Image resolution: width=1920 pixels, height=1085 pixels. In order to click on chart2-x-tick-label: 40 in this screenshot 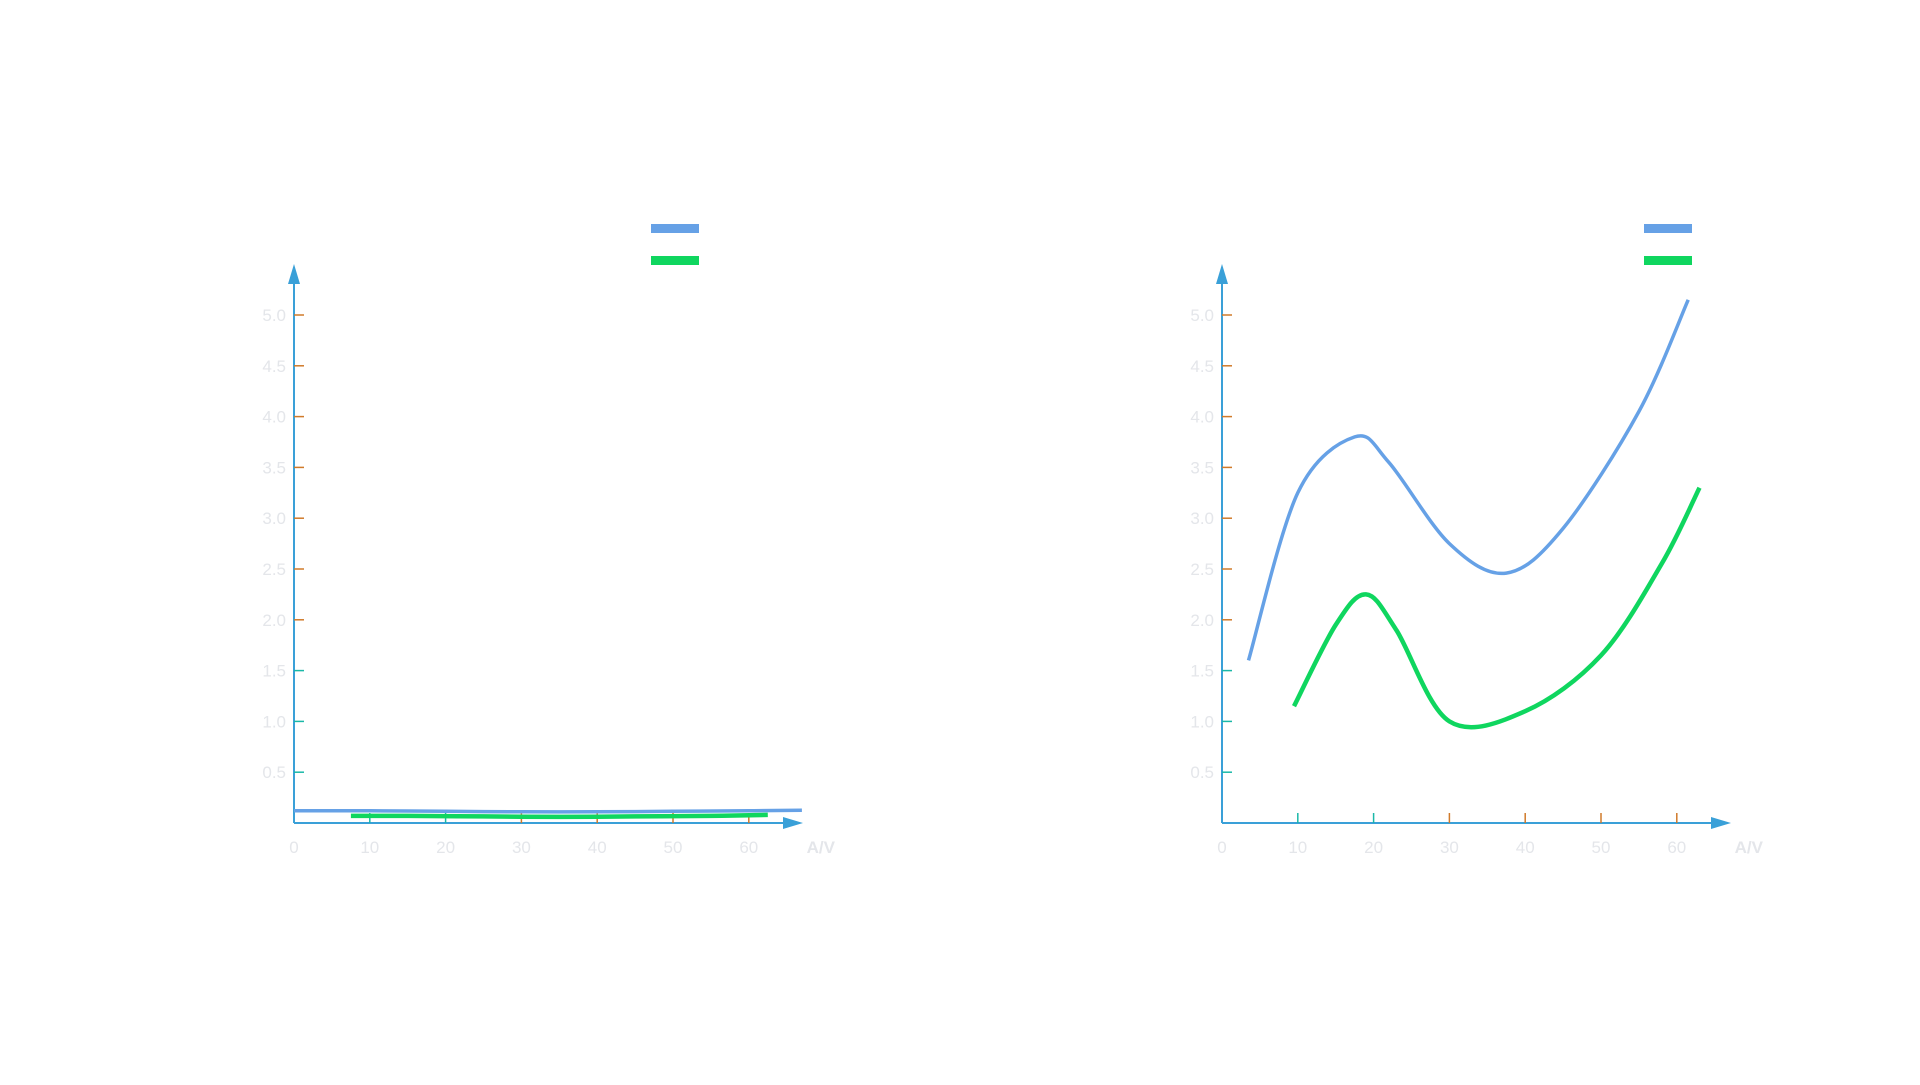, I will do `click(1525, 847)`.